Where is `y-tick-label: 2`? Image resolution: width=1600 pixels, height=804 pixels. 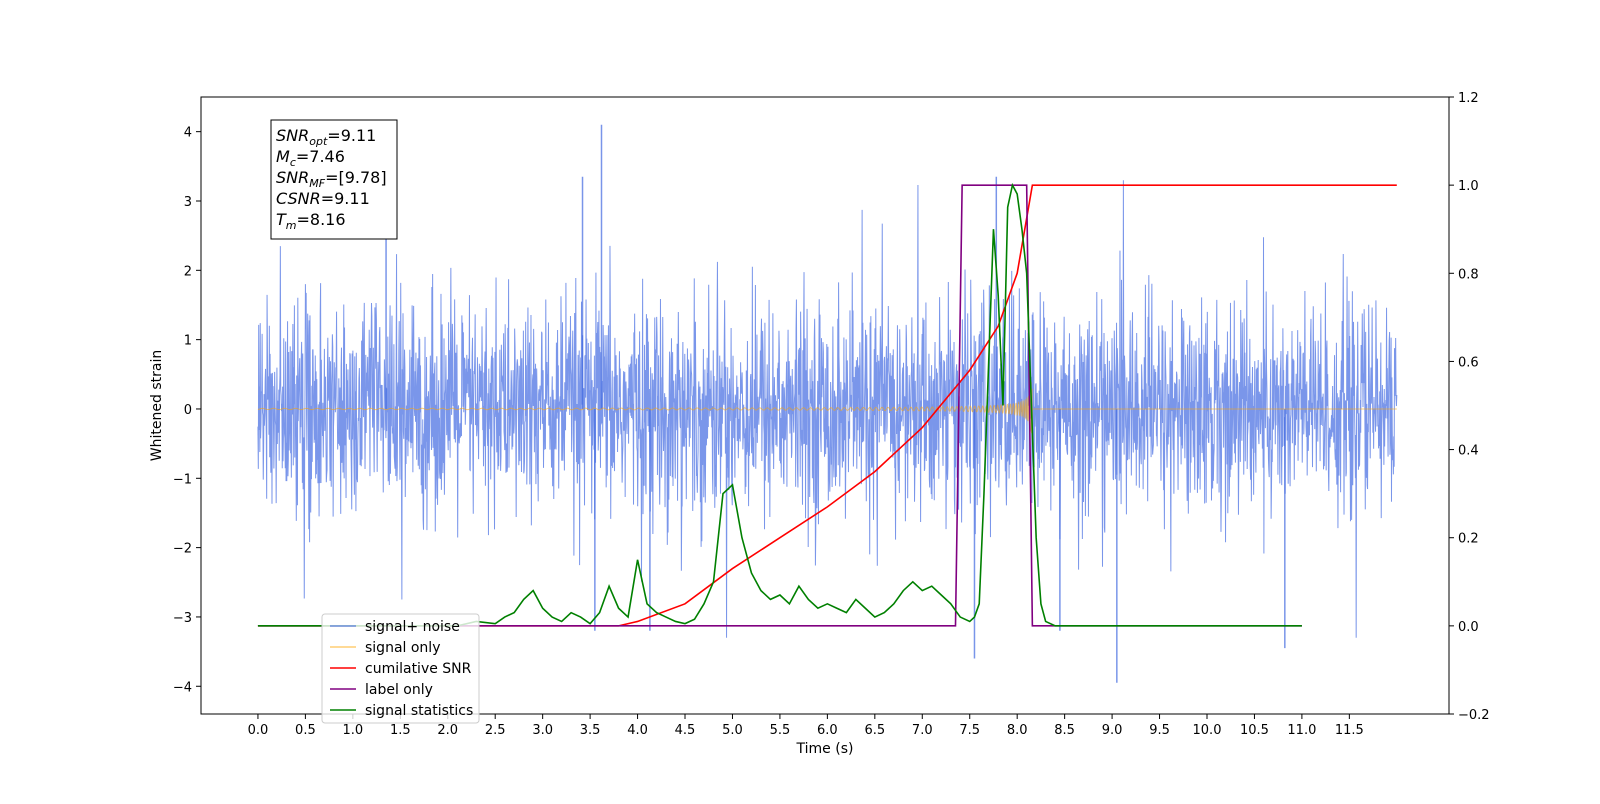
y-tick-label: 2 is located at coordinates (188, 271).